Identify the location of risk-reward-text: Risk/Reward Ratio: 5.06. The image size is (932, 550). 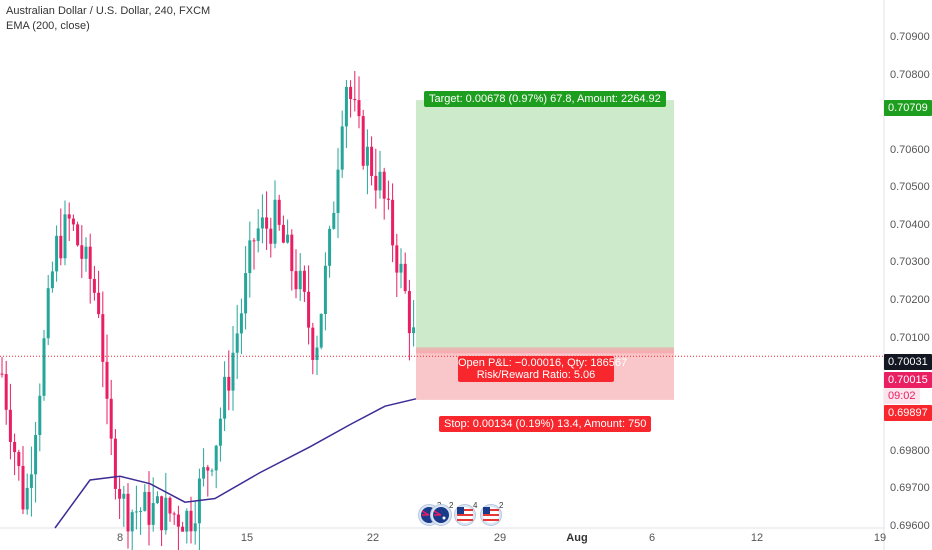
(536, 375).